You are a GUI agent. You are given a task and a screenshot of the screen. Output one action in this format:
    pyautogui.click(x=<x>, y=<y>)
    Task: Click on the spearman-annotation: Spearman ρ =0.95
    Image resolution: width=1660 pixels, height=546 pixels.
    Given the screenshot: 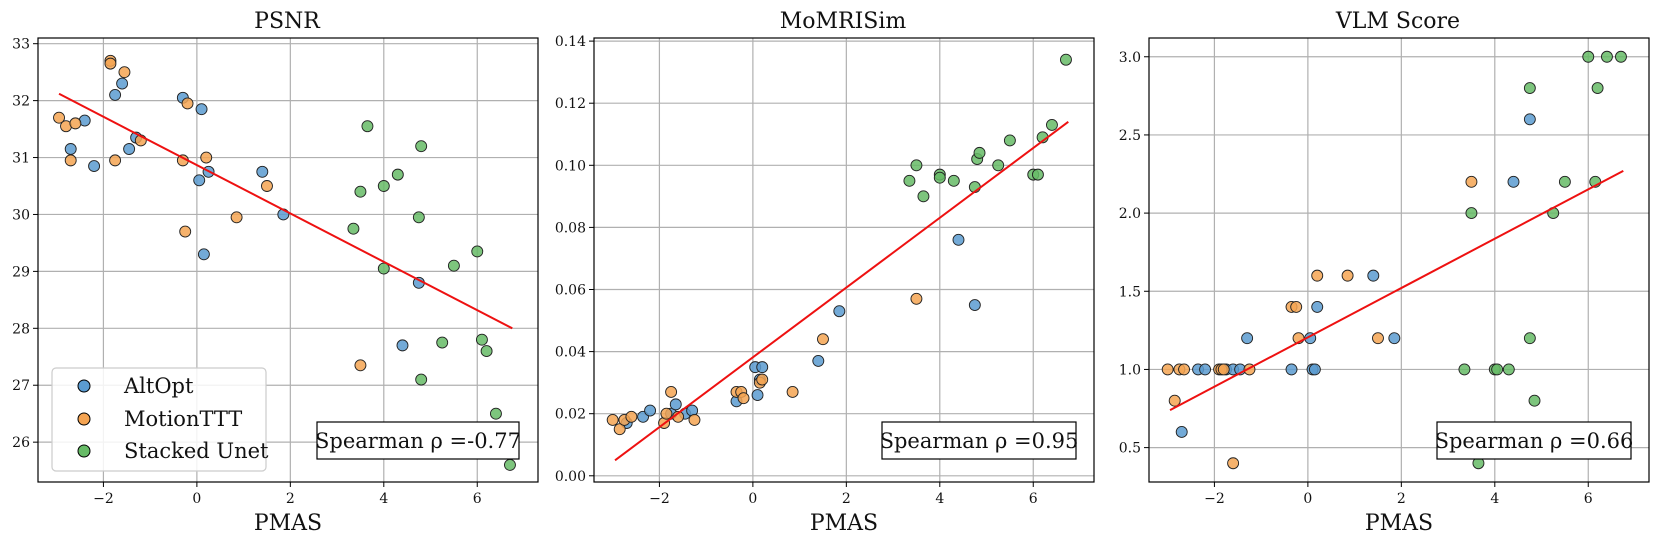 What is the action you would take?
    pyautogui.click(x=979, y=441)
    